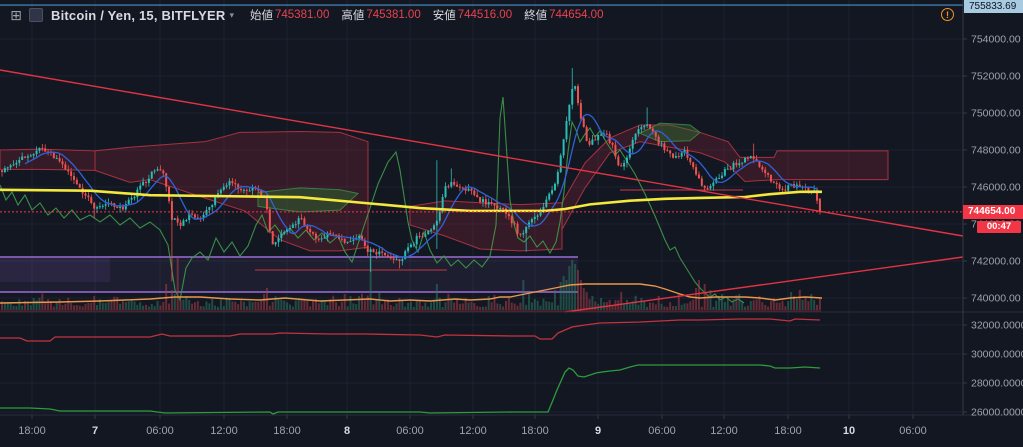 This screenshot has width=1023, height=447. I want to click on grid-layout-icon: ⊞, so click(16, 15).